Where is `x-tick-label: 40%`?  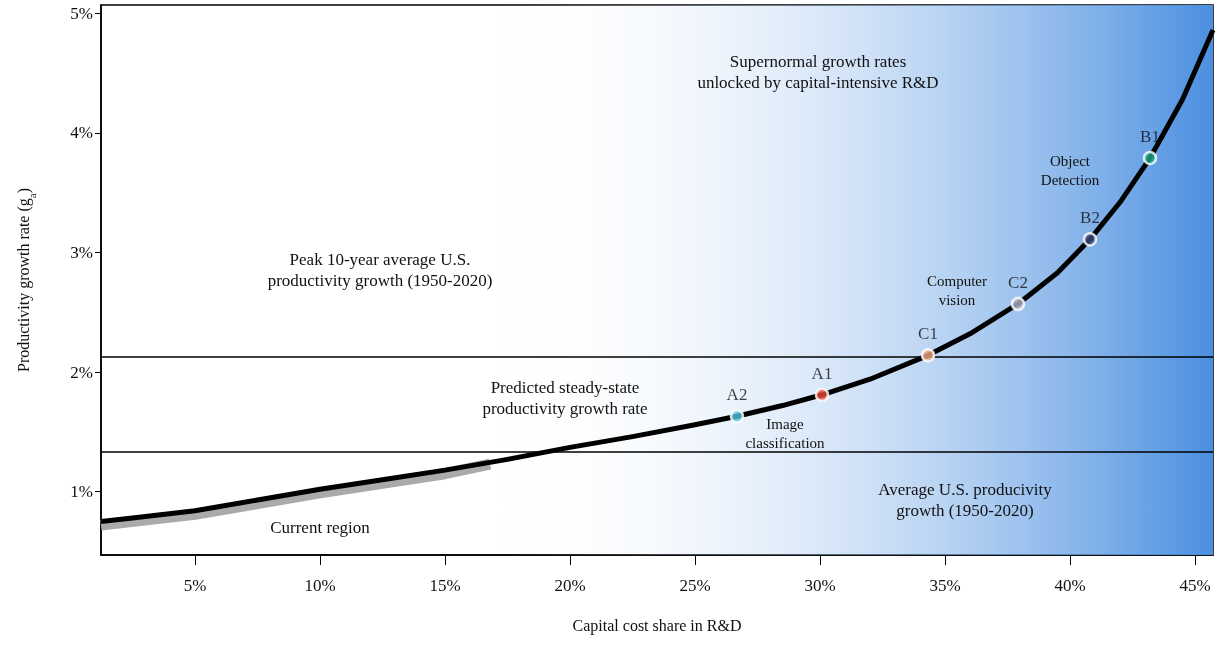 x-tick-label: 40% is located at coordinates (1070, 585).